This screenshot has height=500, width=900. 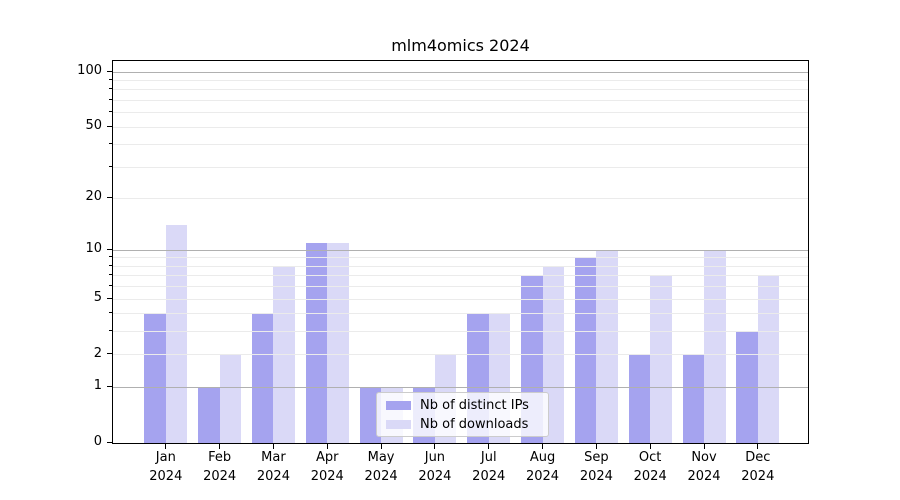 What do you see at coordinates (489, 467) in the screenshot?
I see `x-tick-label-jul: Jul 2024` at bounding box center [489, 467].